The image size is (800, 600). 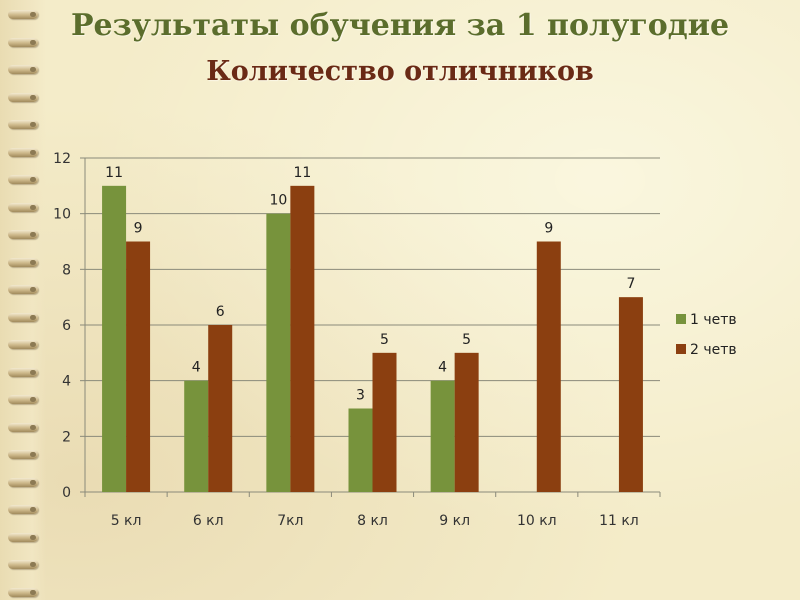 What do you see at coordinates (23, 300) in the screenshot?
I see `notebook-spiral` at bounding box center [23, 300].